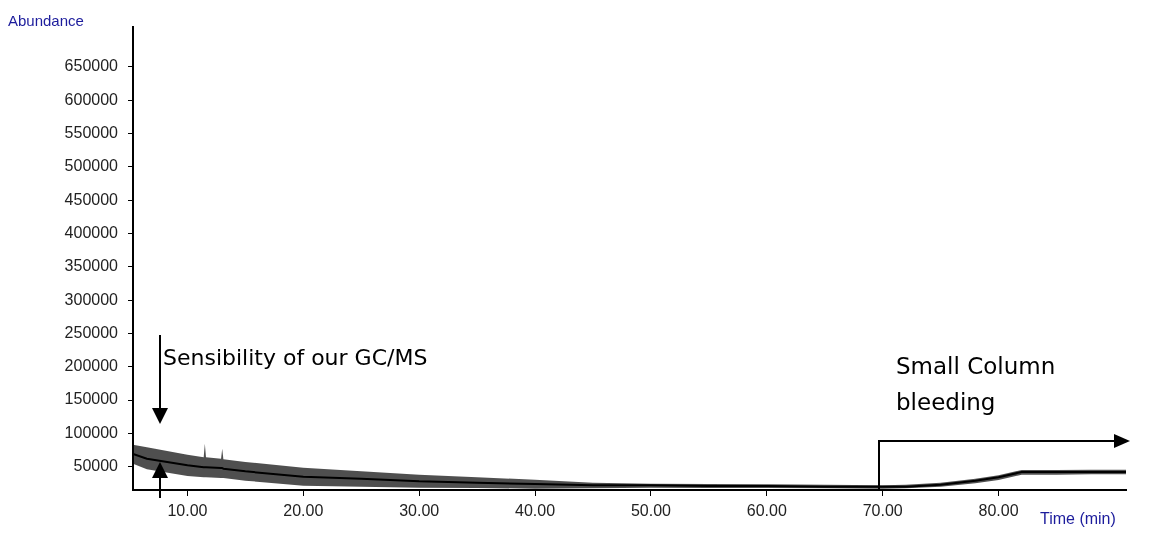 Image resolution: width=1151 pixels, height=535 pixels. Describe the element at coordinates (419, 511) in the screenshot. I see `x-tick-label: 30.00` at that location.